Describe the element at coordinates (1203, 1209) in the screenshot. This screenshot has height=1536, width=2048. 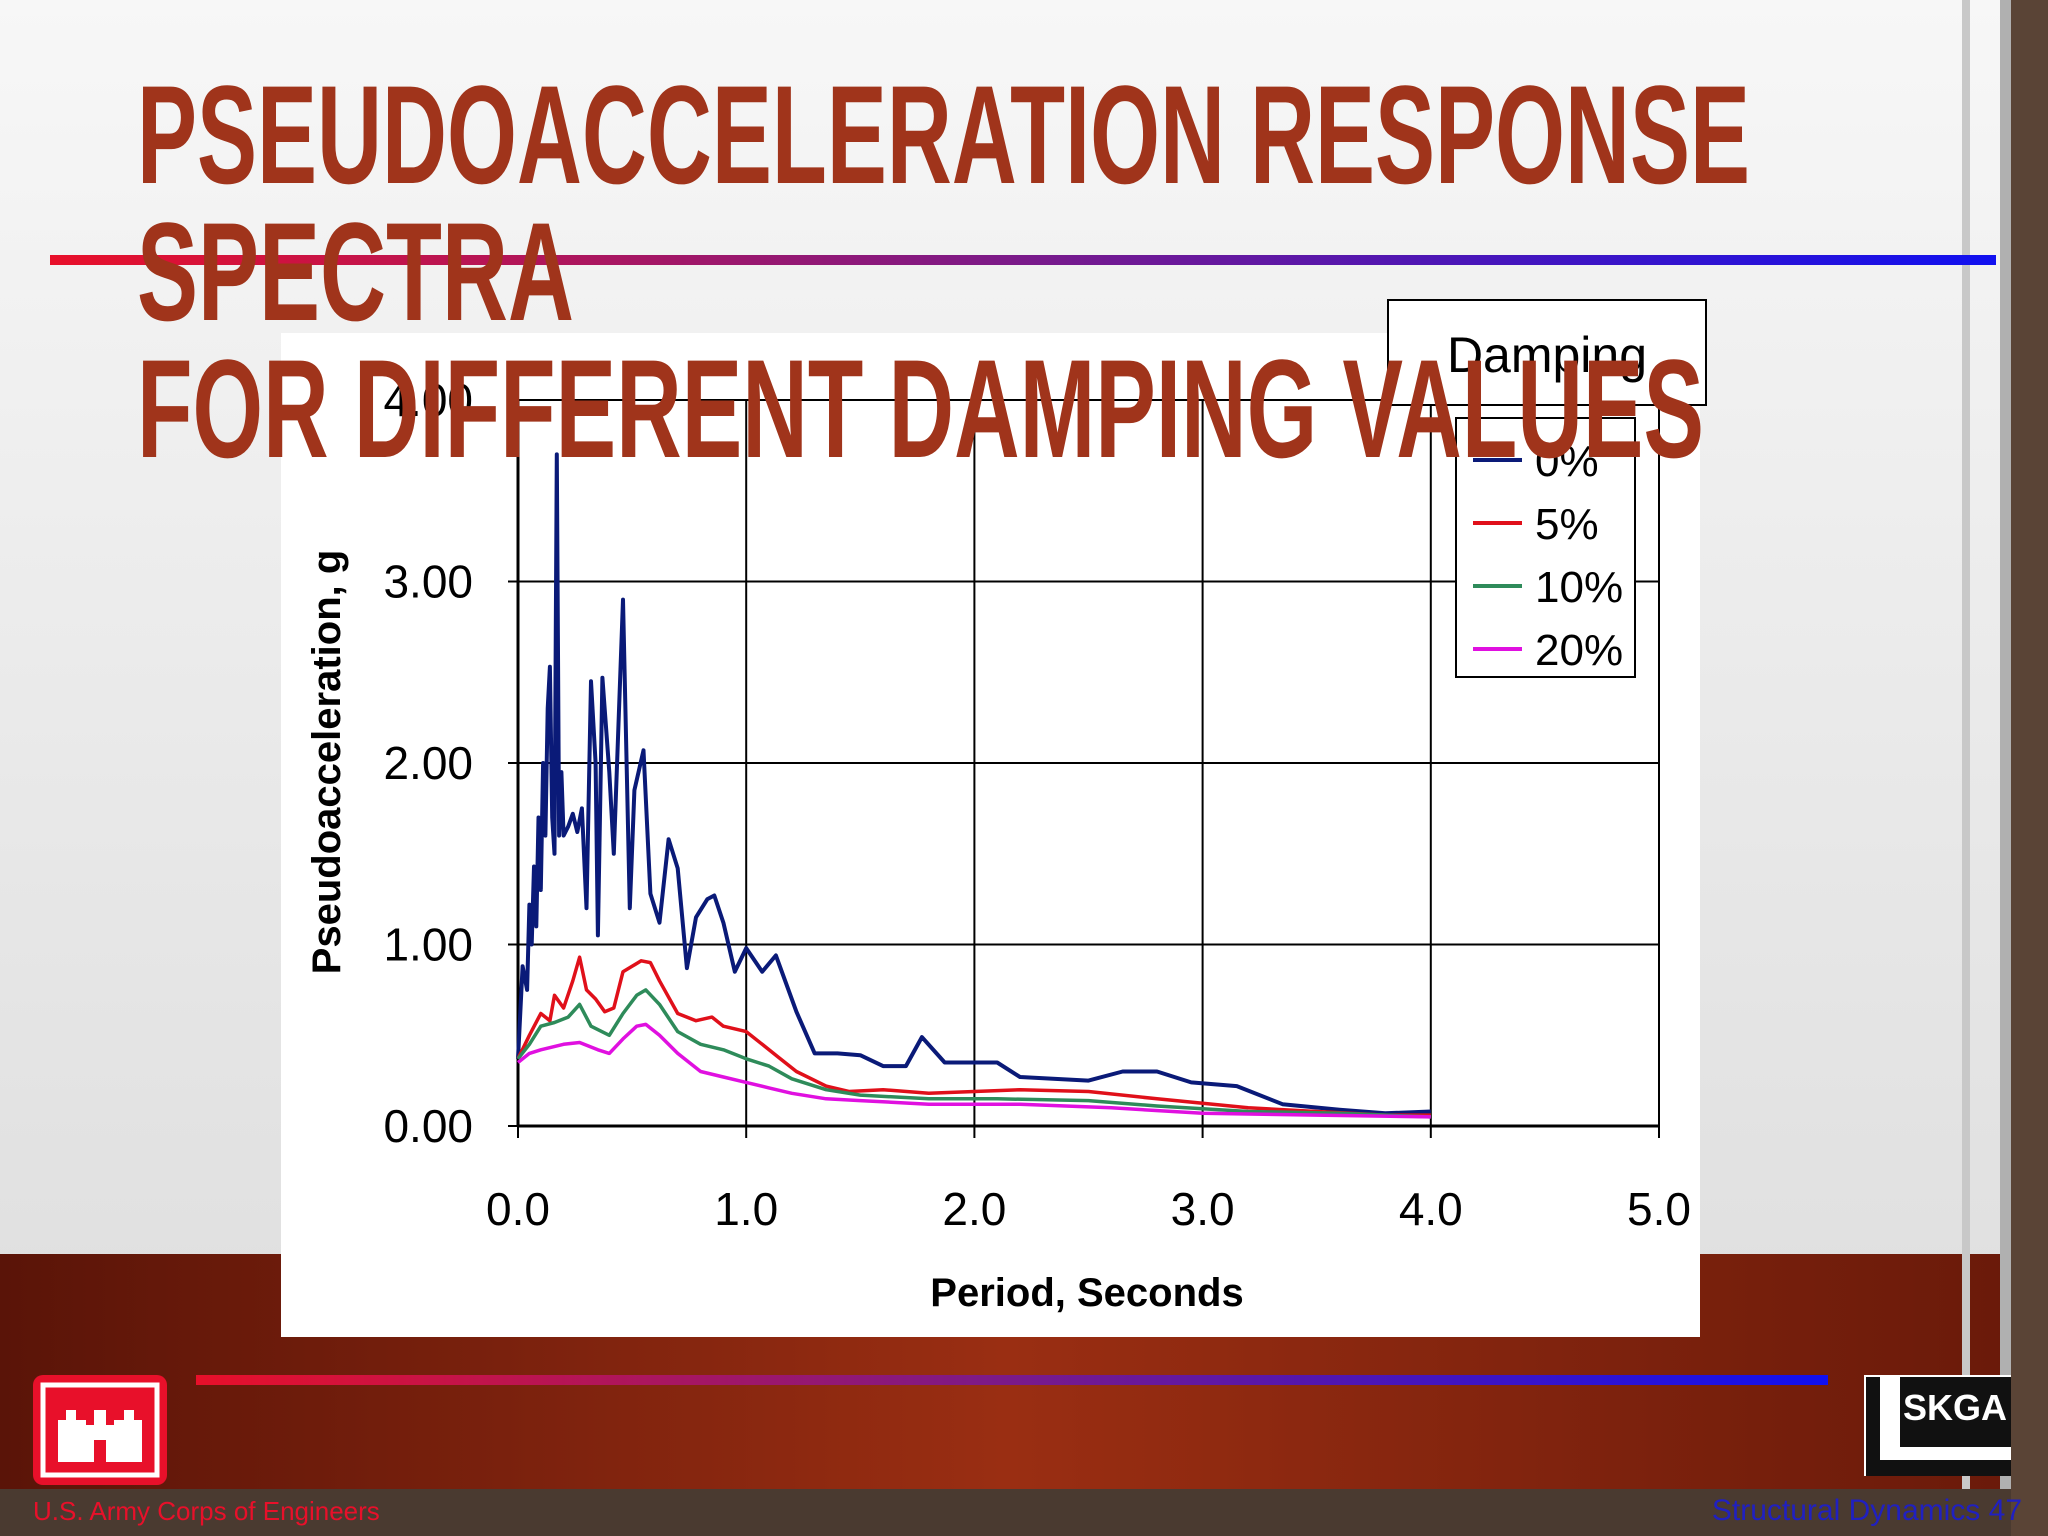
I see `x-tick-label: 3.0` at that location.